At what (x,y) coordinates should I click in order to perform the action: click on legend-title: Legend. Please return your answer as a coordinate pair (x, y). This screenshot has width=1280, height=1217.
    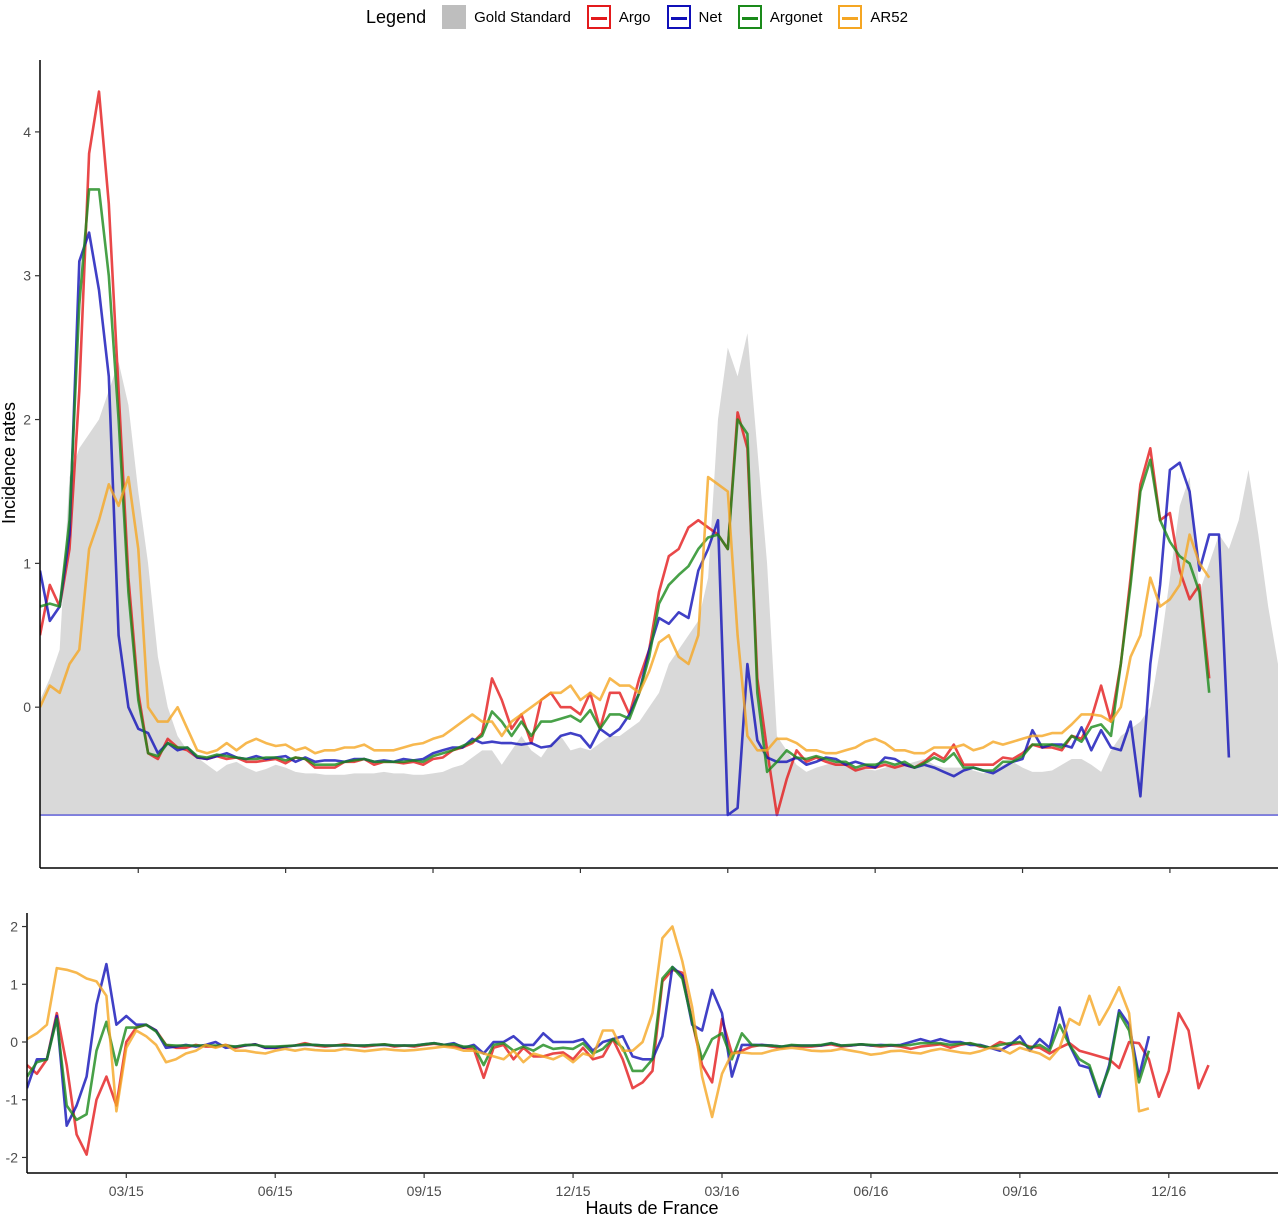
    Looking at the image, I should click on (396, 16).